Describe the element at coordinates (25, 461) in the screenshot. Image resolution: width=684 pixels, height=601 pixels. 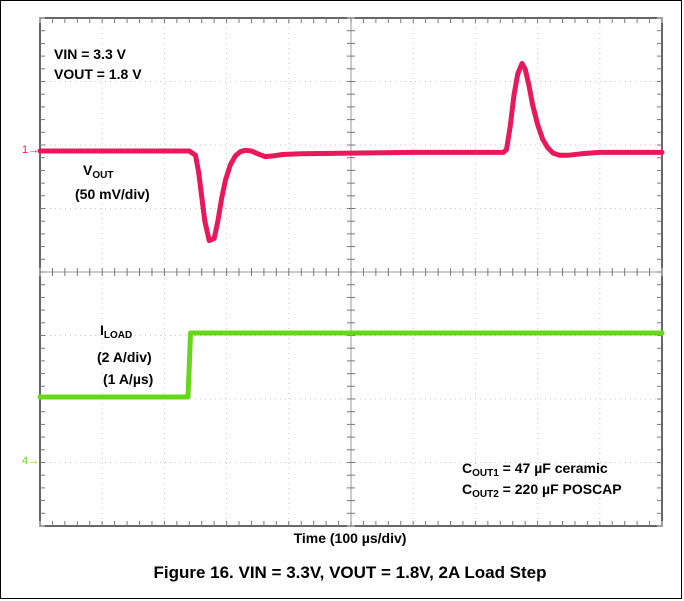
I see `ch4-label: 4` at that location.